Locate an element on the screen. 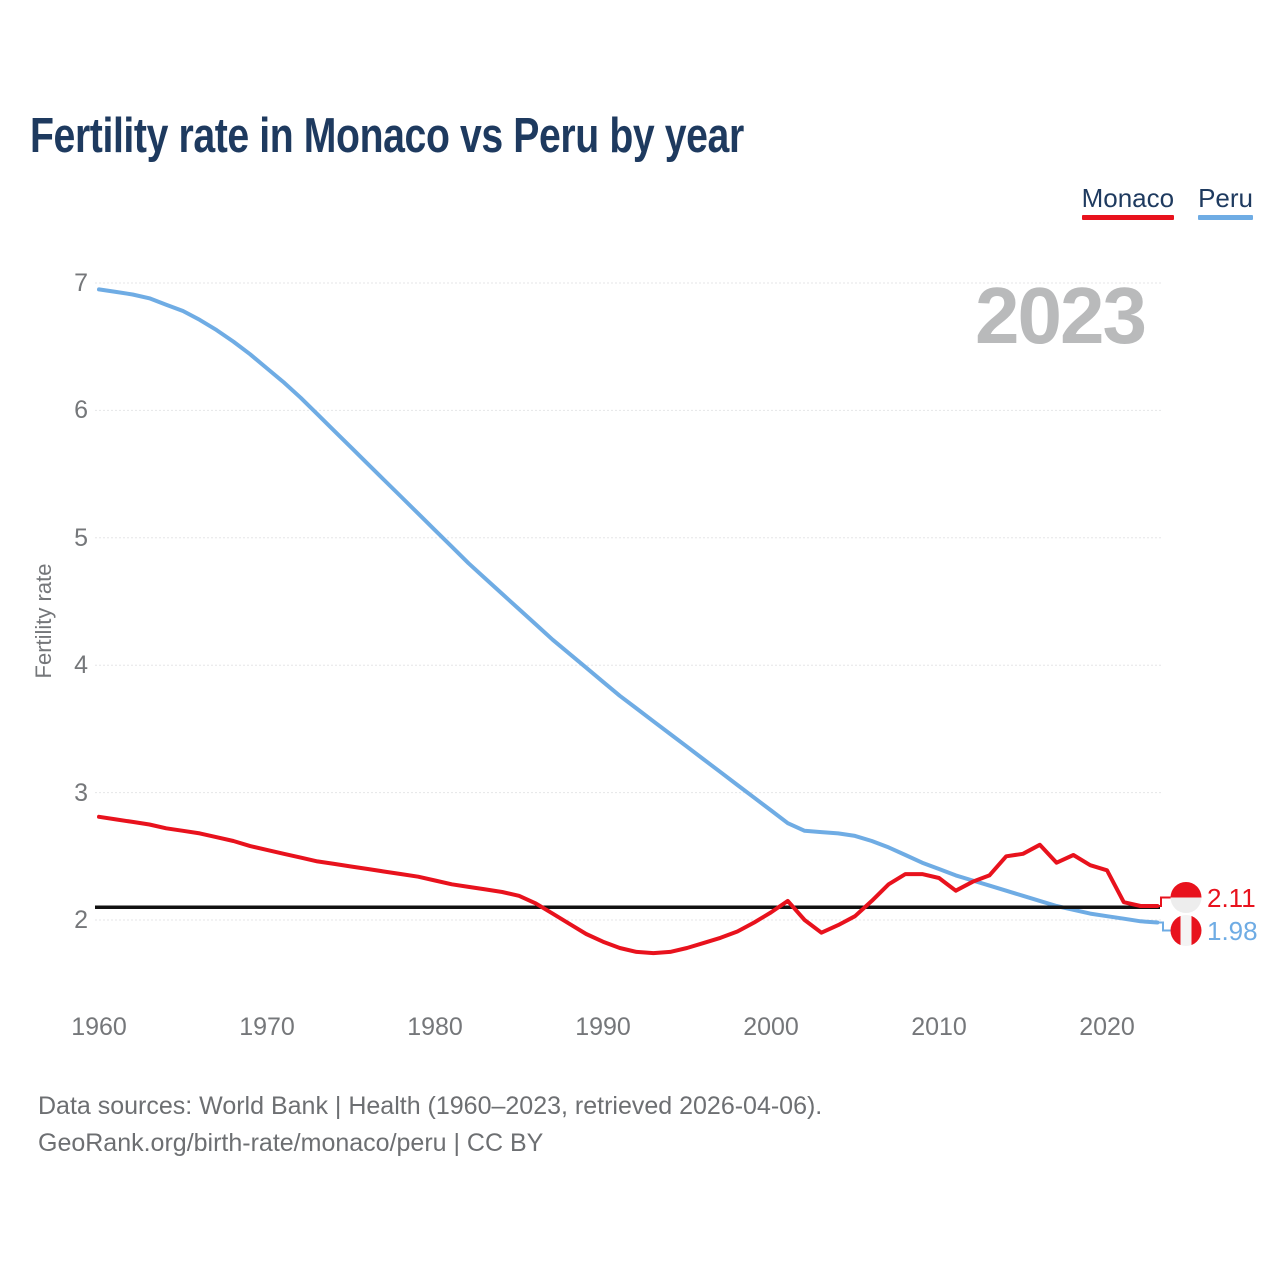 The width and height of the screenshot is (1280, 1280). legend-underline-peru is located at coordinates (1225, 217).